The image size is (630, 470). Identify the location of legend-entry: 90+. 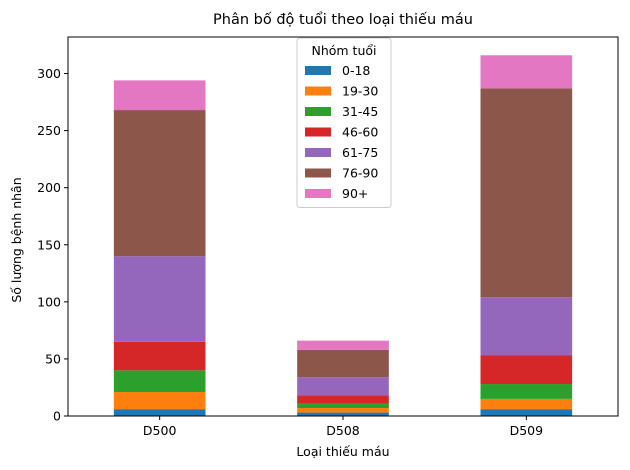
(355, 193).